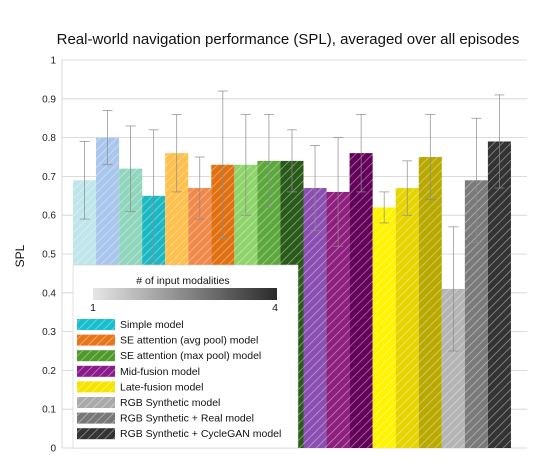  What do you see at coordinates (182, 281) in the screenshot?
I see `colorbar-title: # of input modalities` at bounding box center [182, 281].